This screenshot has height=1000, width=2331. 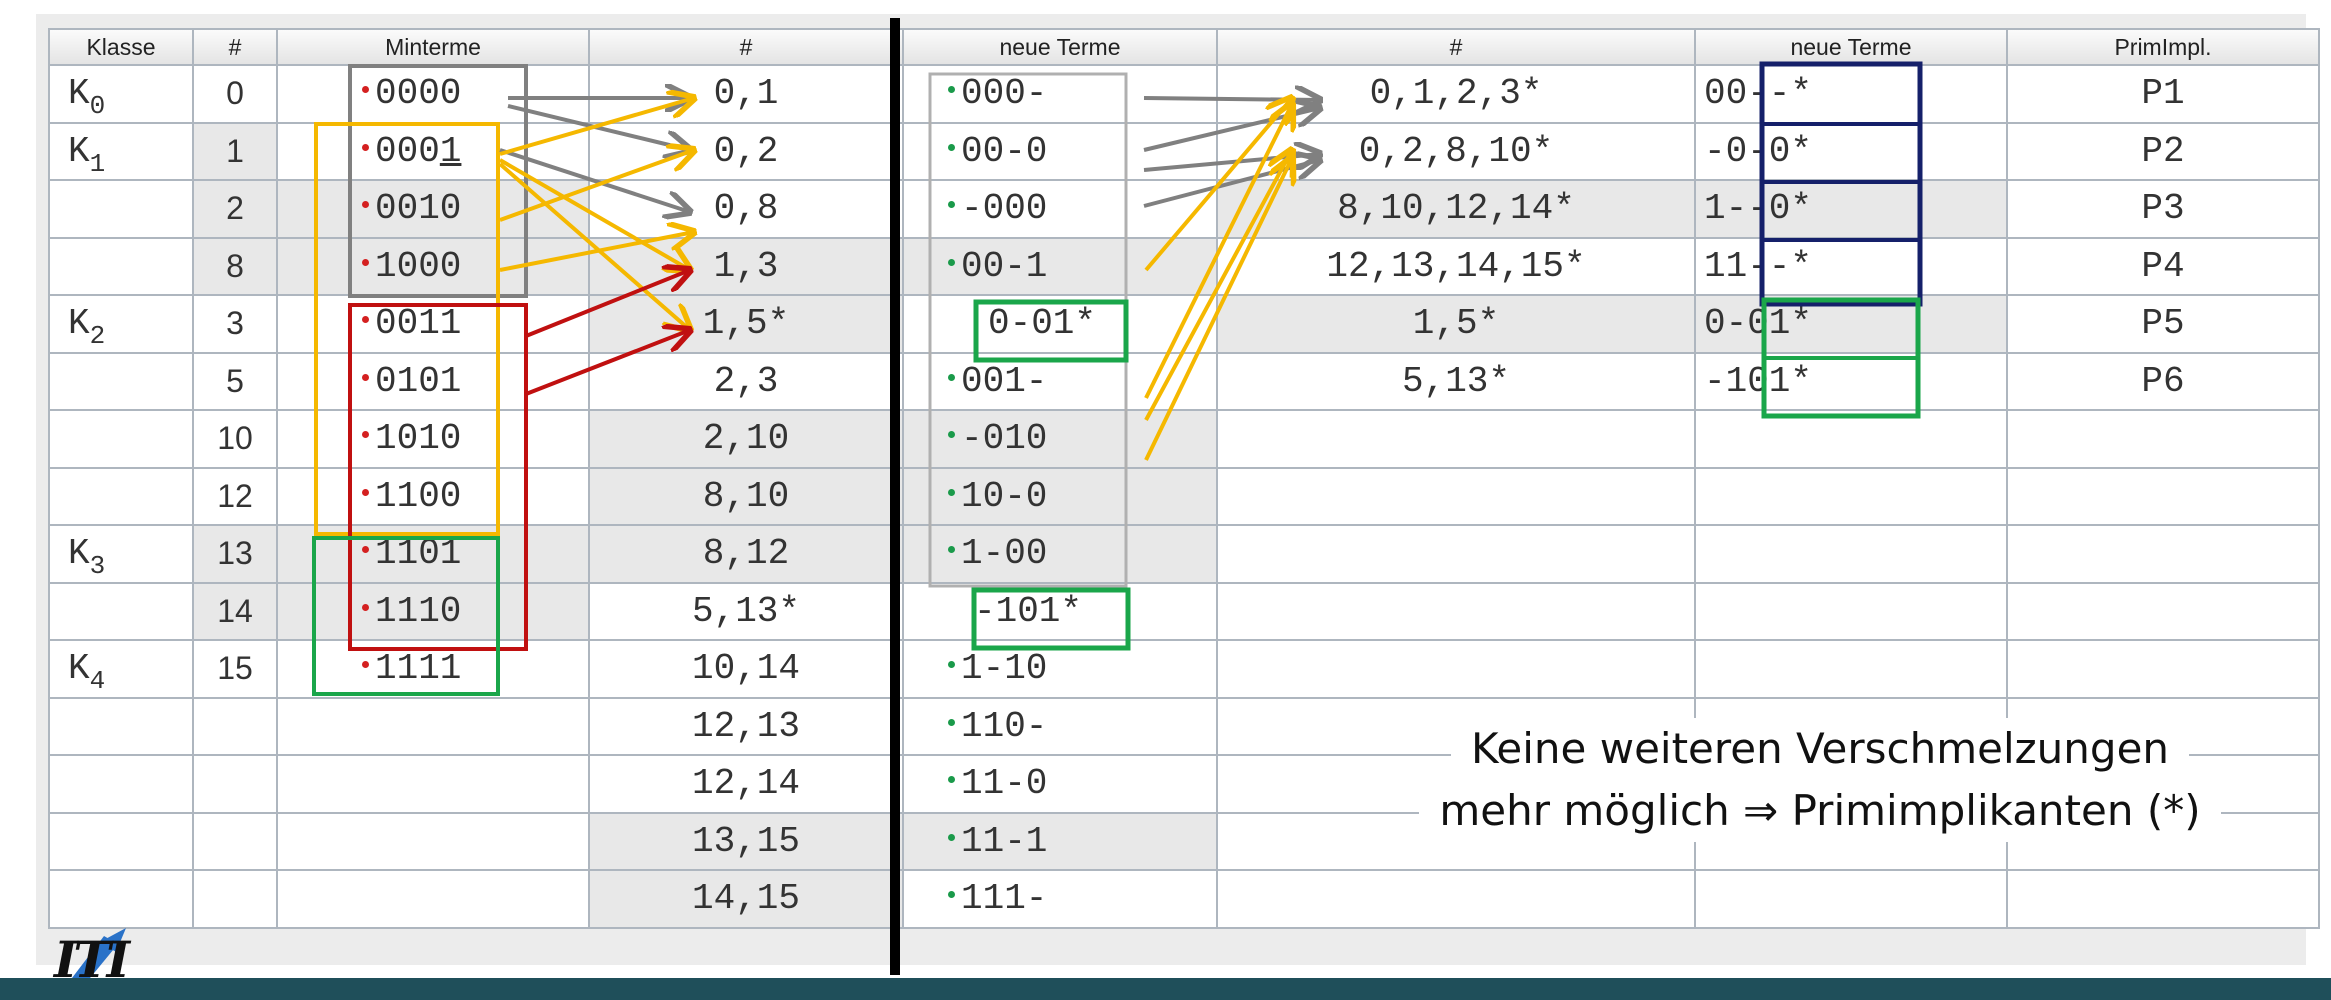 I want to click on minterm-number: 10, so click(x=235, y=439).